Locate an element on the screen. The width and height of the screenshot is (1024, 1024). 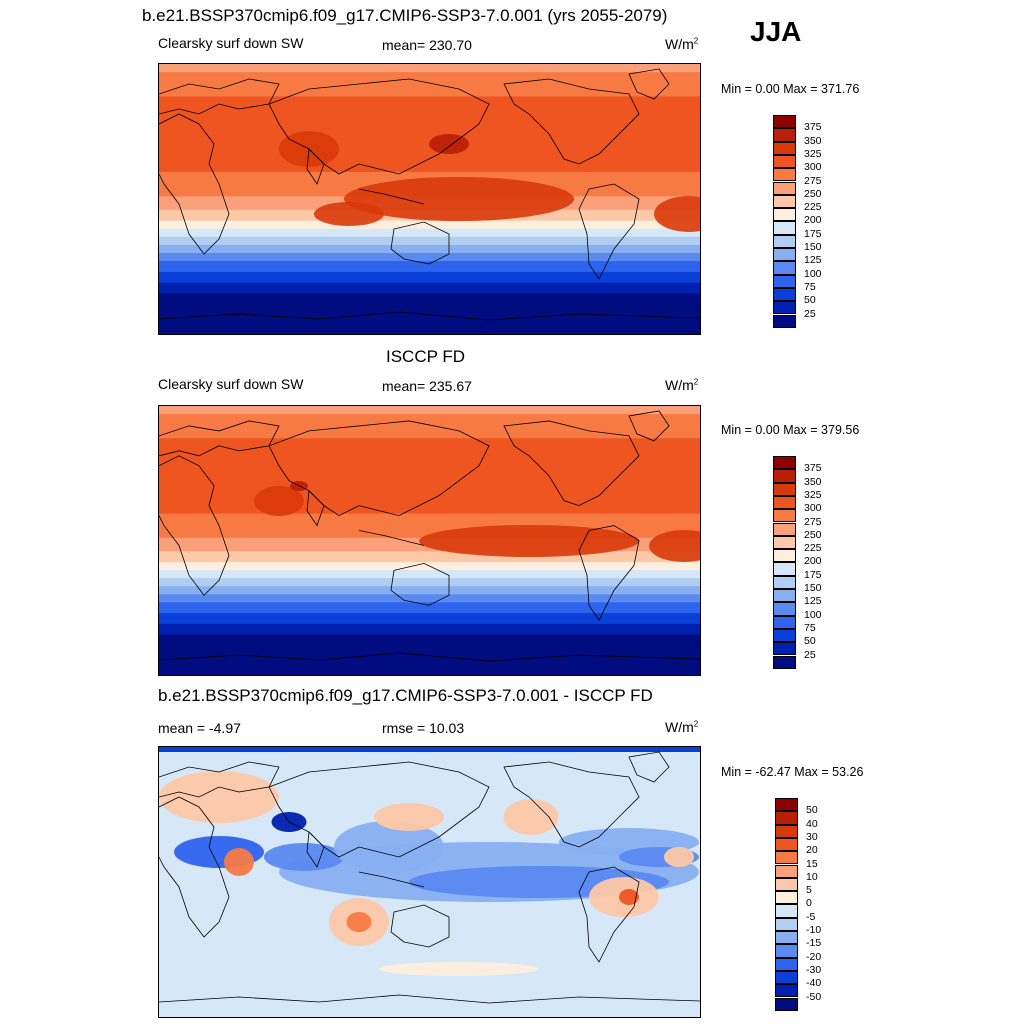
panel2-units: W/m2 is located at coordinates (682, 385).